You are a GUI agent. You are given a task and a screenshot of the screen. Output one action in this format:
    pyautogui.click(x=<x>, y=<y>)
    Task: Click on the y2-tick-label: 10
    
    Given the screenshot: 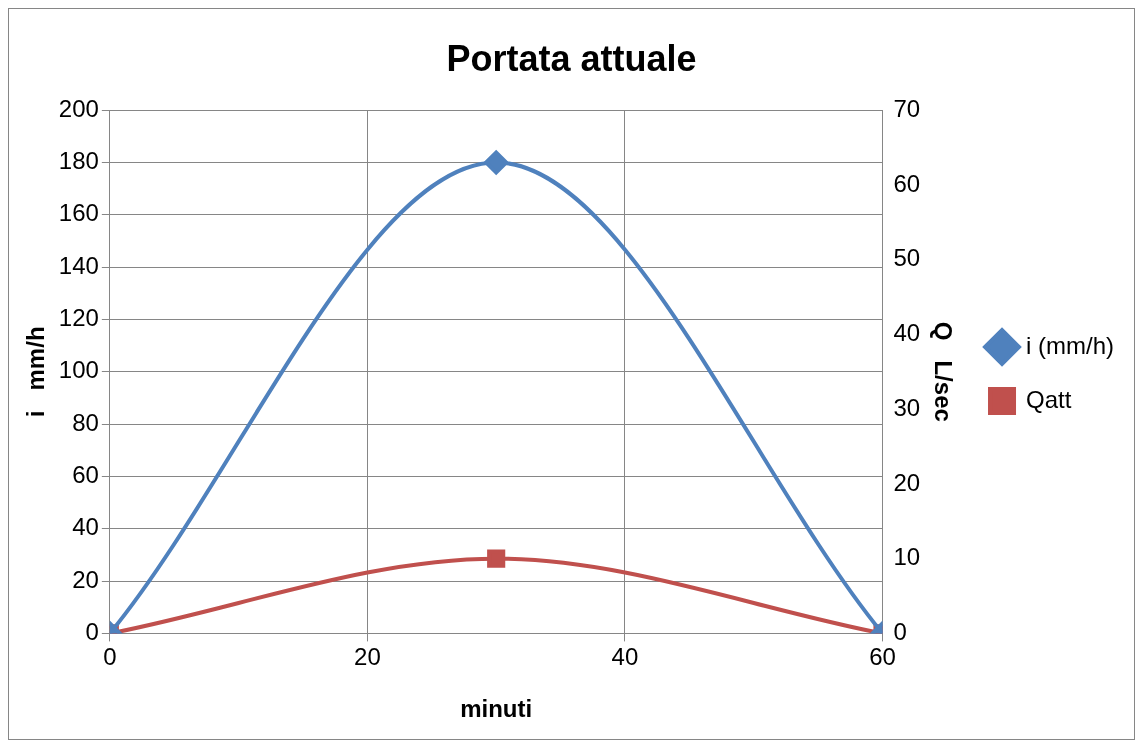 What is the action you would take?
    pyautogui.click(x=907, y=557)
    